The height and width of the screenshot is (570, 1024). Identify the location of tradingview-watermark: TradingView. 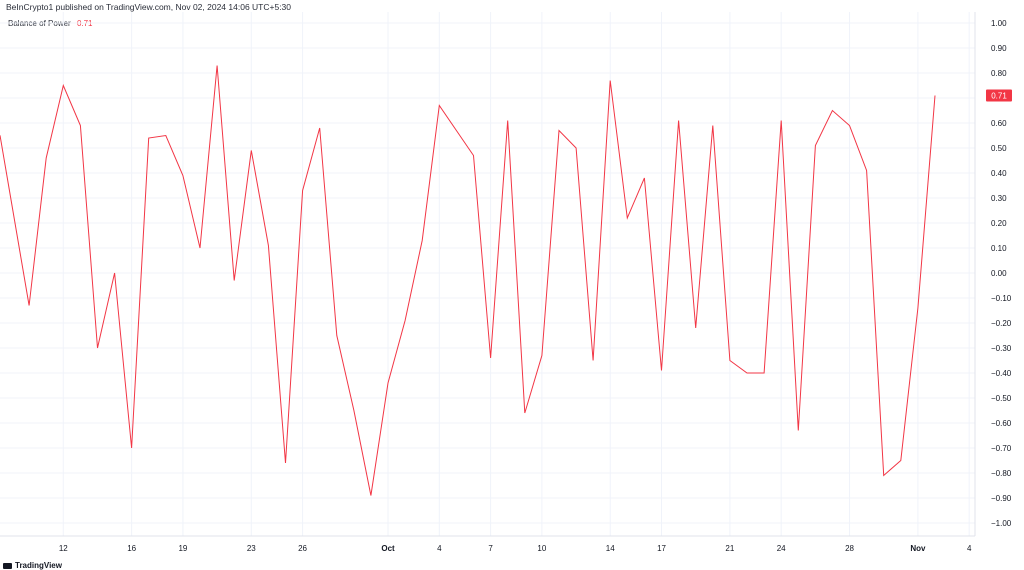
(32, 565).